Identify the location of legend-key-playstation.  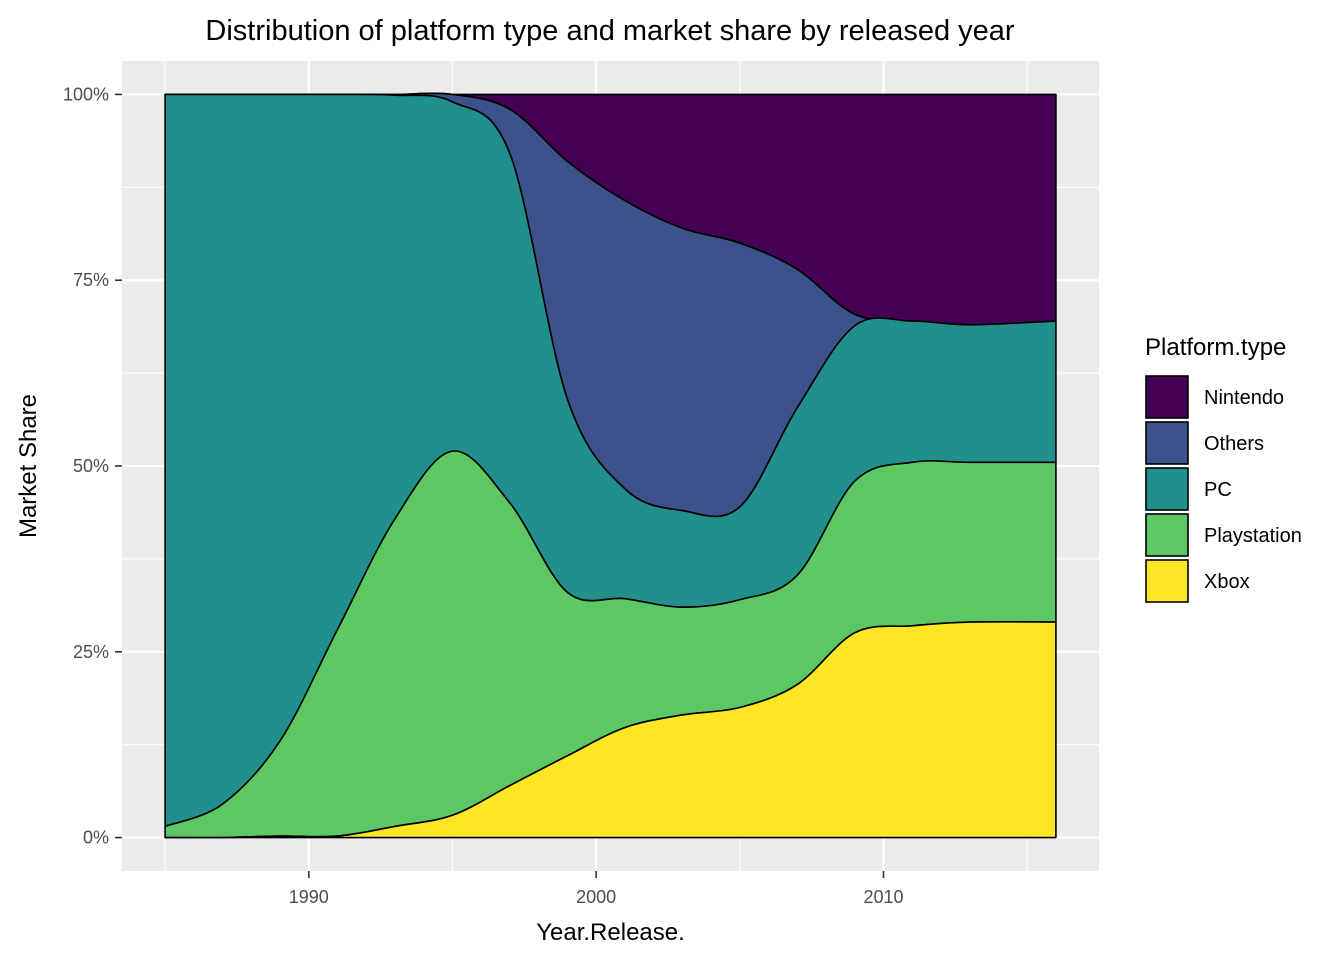
(1167, 535).